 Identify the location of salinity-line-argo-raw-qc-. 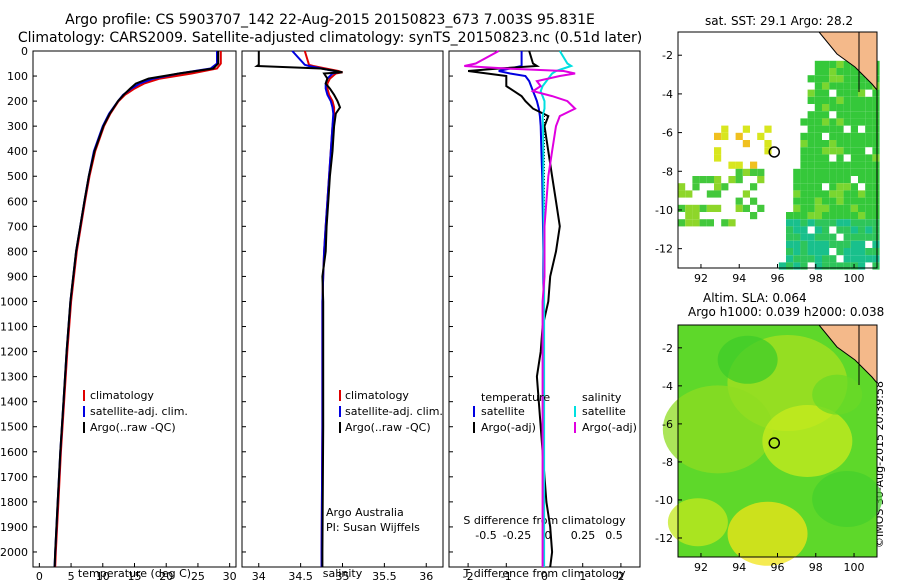
(298, 309).